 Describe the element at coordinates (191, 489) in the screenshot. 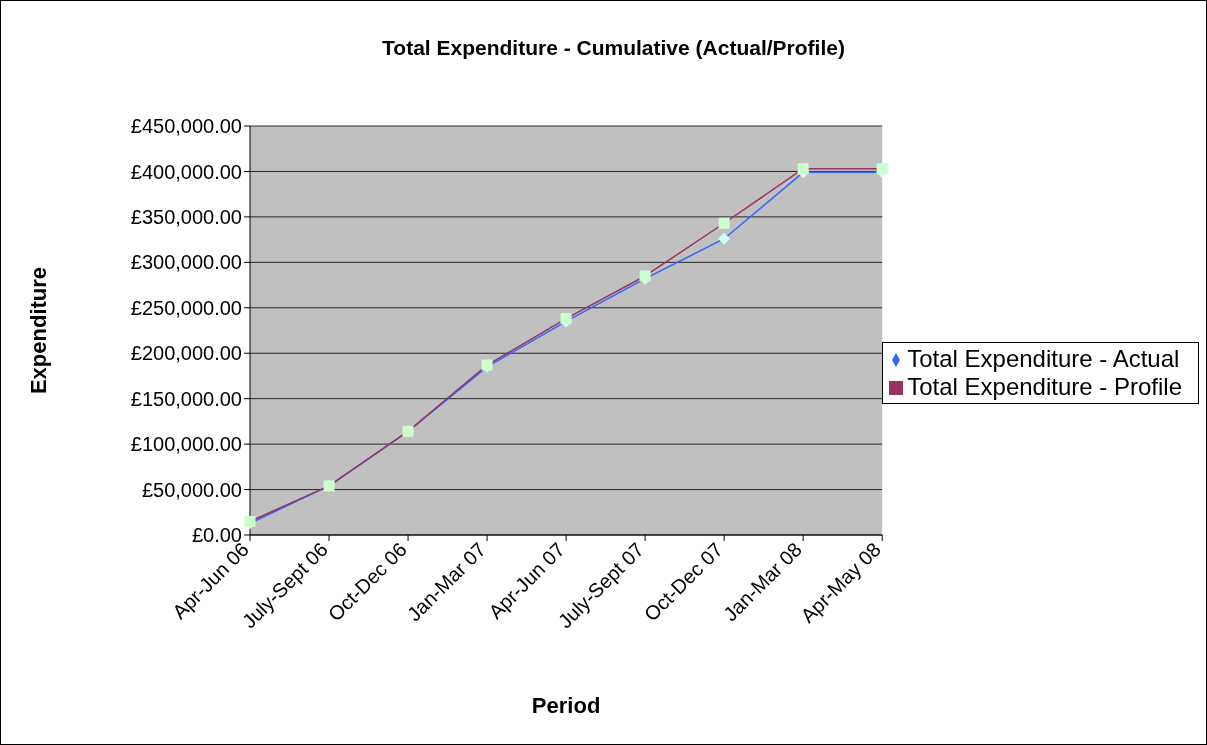

I see `y-tick-label: £50,000.00` at that location.